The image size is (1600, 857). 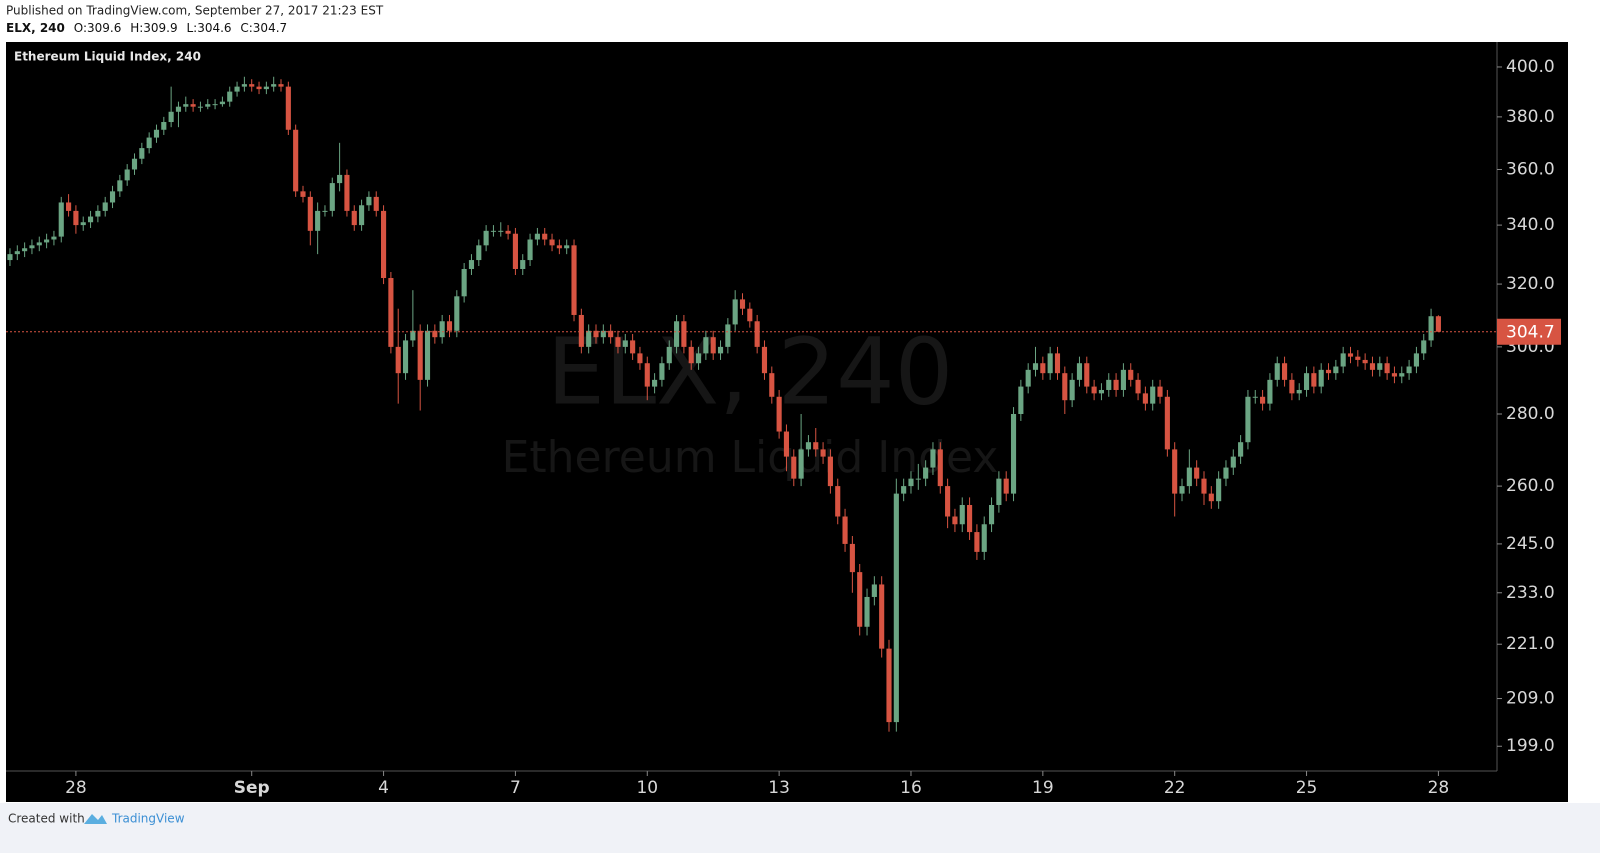 What do you see at coordinates (1530, 169) in the screenshot?
I see `y-tick-label: 360.0` at bounding box center [1530, 169].